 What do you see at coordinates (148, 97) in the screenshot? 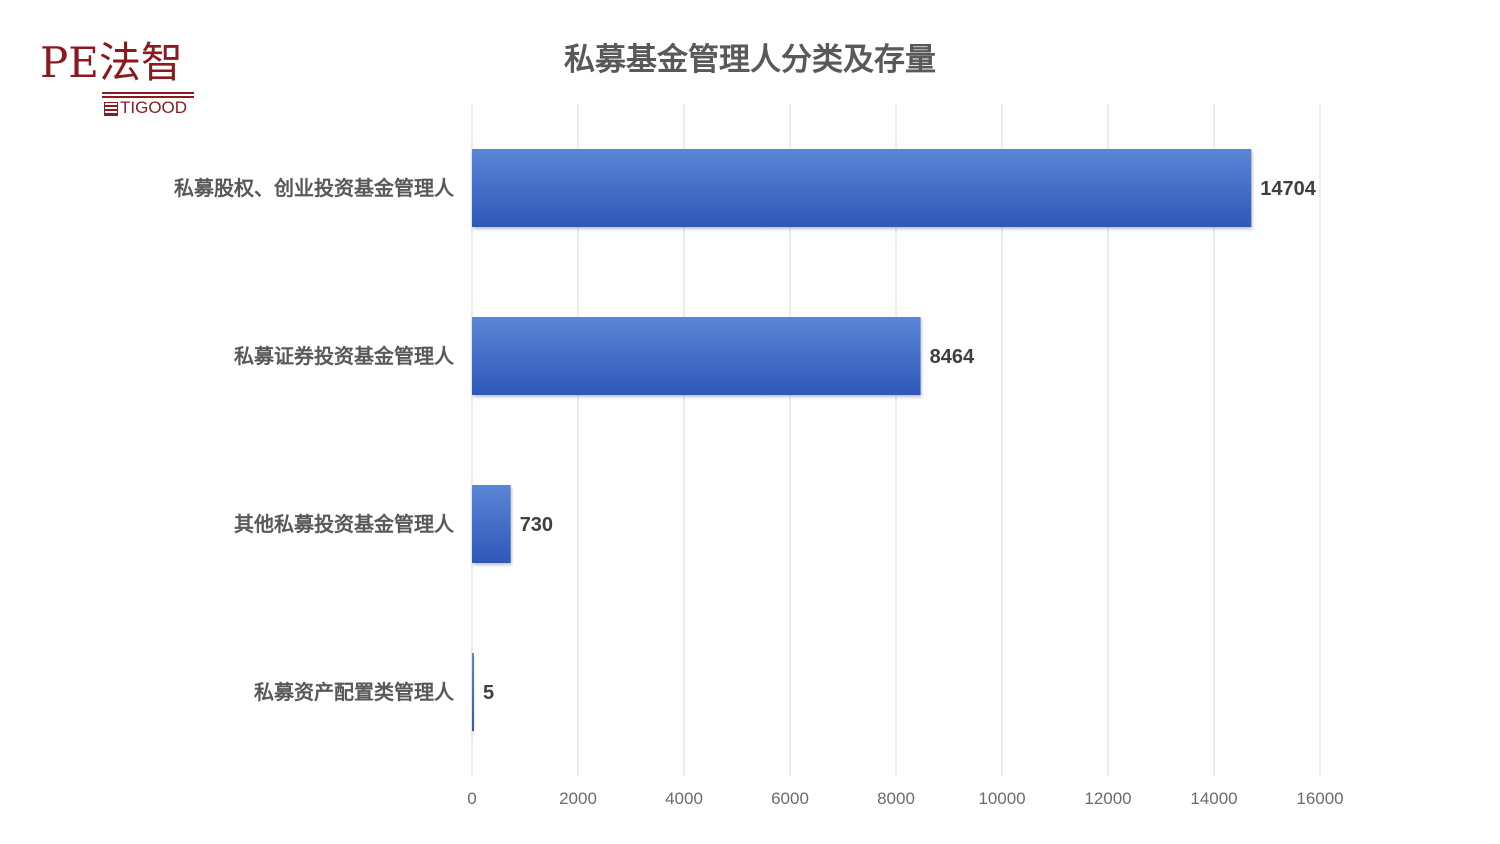
I see `logo-rule-bottom` at bounding box center [148, 97].